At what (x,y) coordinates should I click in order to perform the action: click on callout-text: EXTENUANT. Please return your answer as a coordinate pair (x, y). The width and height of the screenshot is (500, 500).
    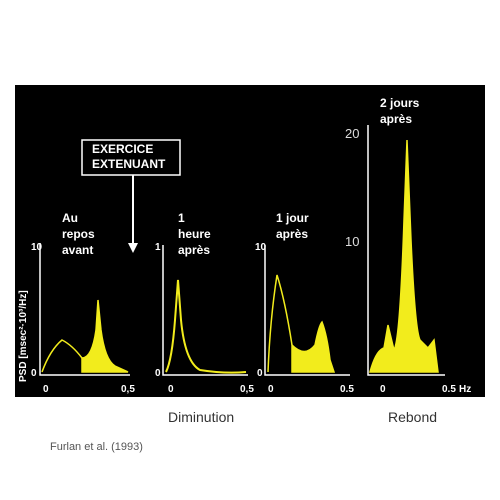
    Looking at the image, I should click on (129, 164).